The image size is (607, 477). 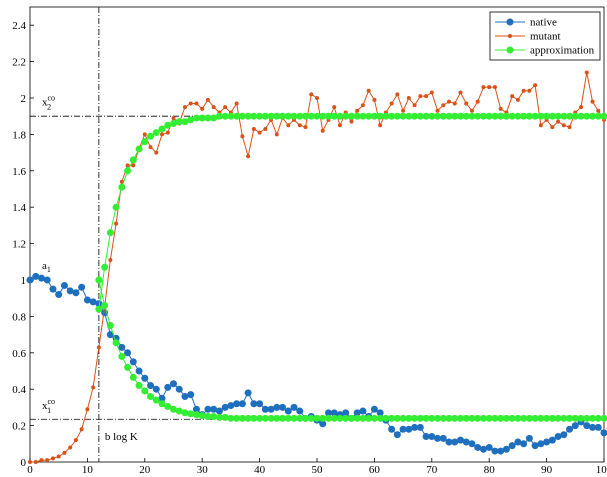 What do you see at coordinates (547, 470) in the screenshot?
I see `x-tick-label: 90` at bounding box center [547, 470].